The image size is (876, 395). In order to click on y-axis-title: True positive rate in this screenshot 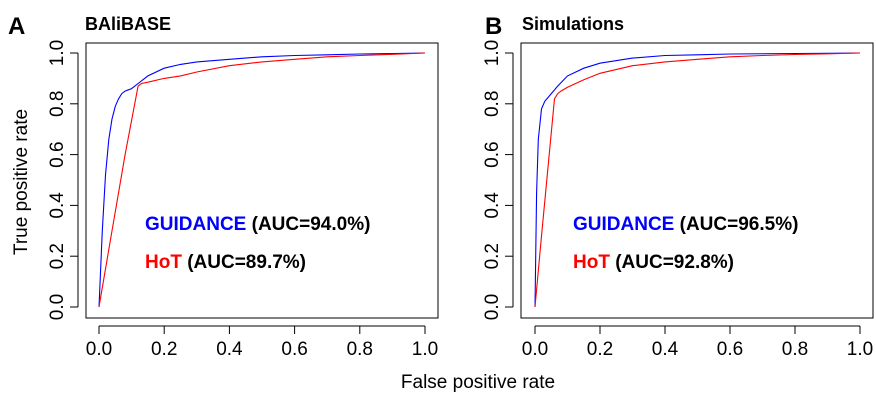, I will do `click(21, 182)`.